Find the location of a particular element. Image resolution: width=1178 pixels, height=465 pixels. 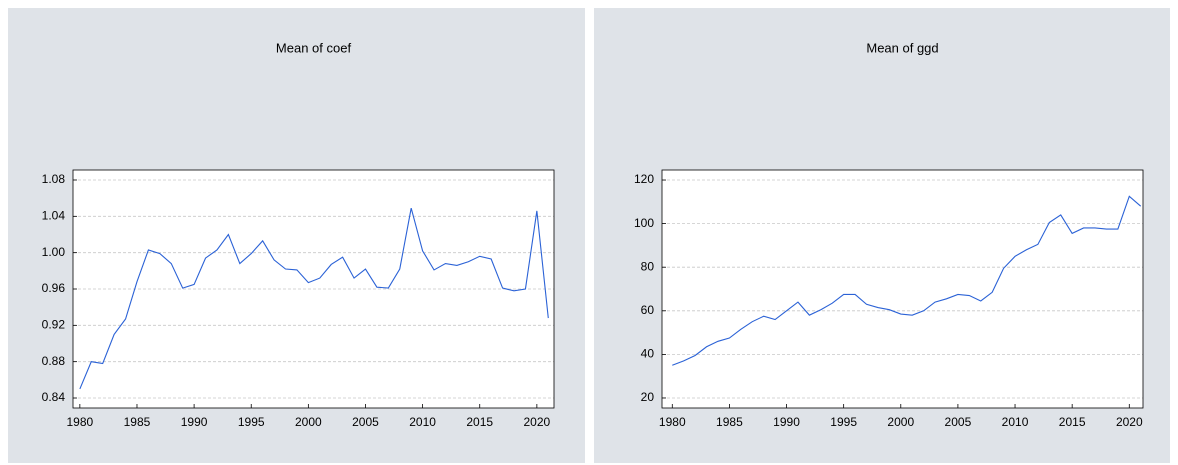

y-tick-label: 1.04 is located at coordinates (54, 216).